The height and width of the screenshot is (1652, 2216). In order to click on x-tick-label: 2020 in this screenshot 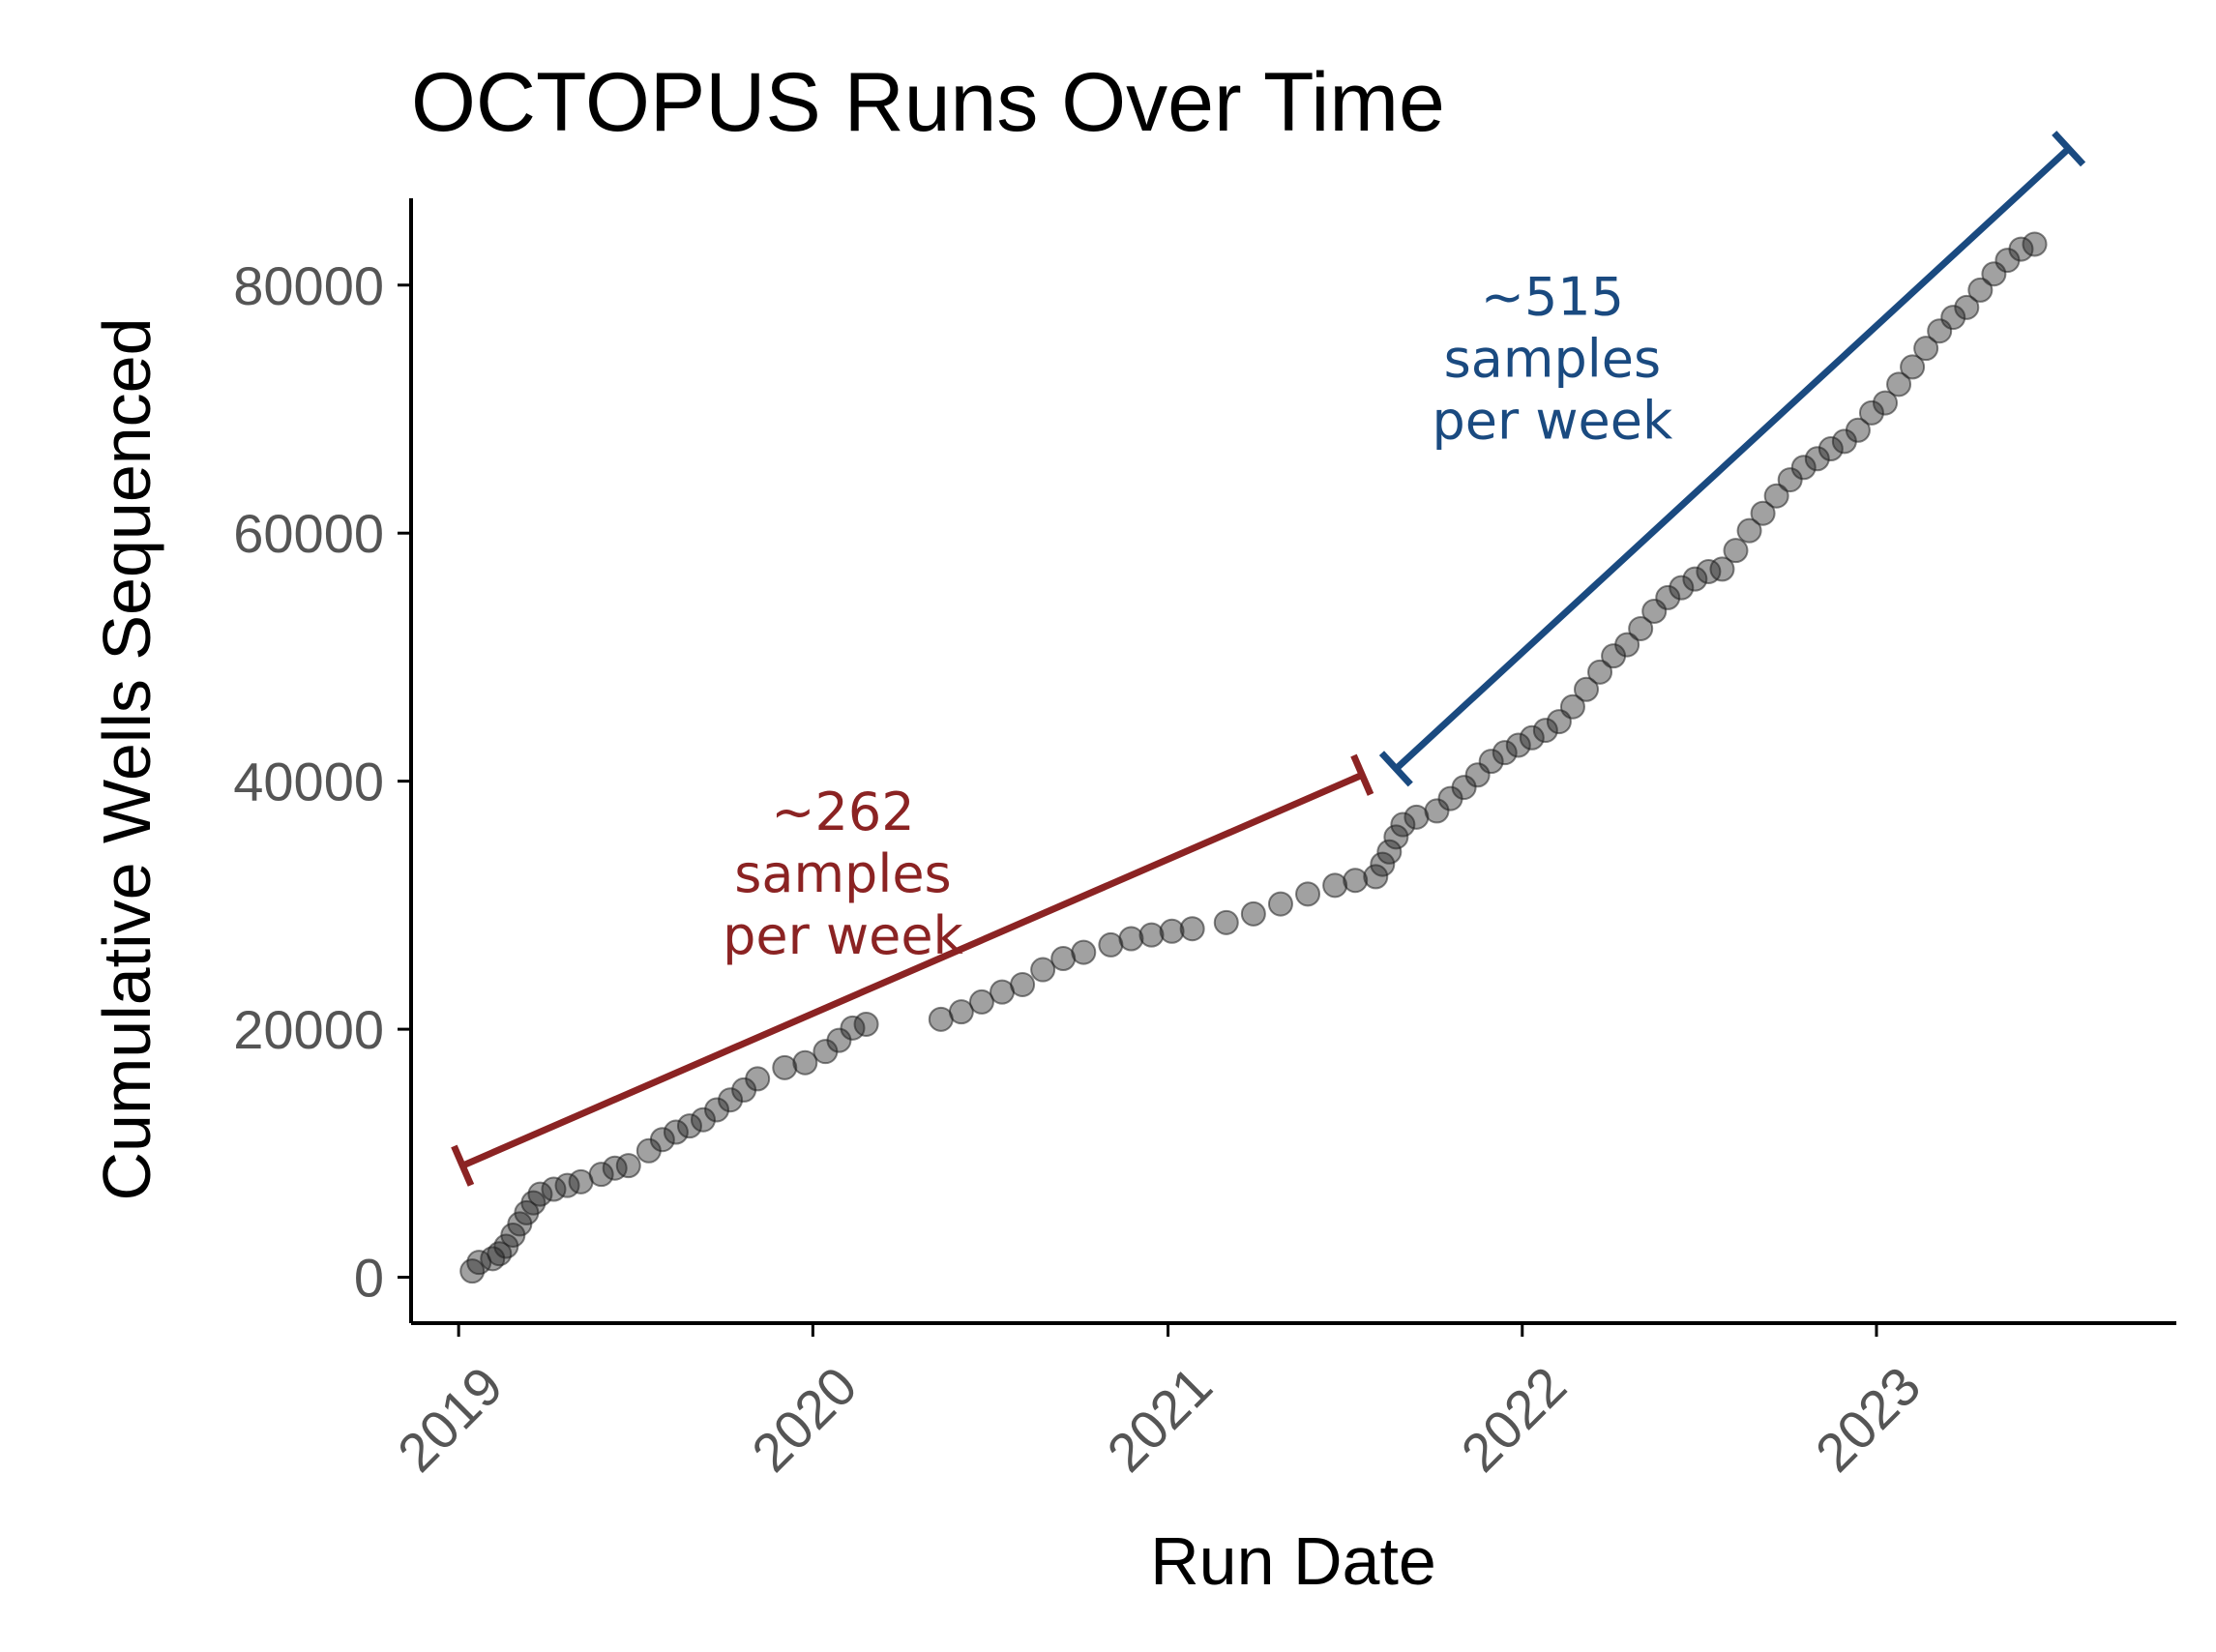, I will do `click(804, 1419)`.